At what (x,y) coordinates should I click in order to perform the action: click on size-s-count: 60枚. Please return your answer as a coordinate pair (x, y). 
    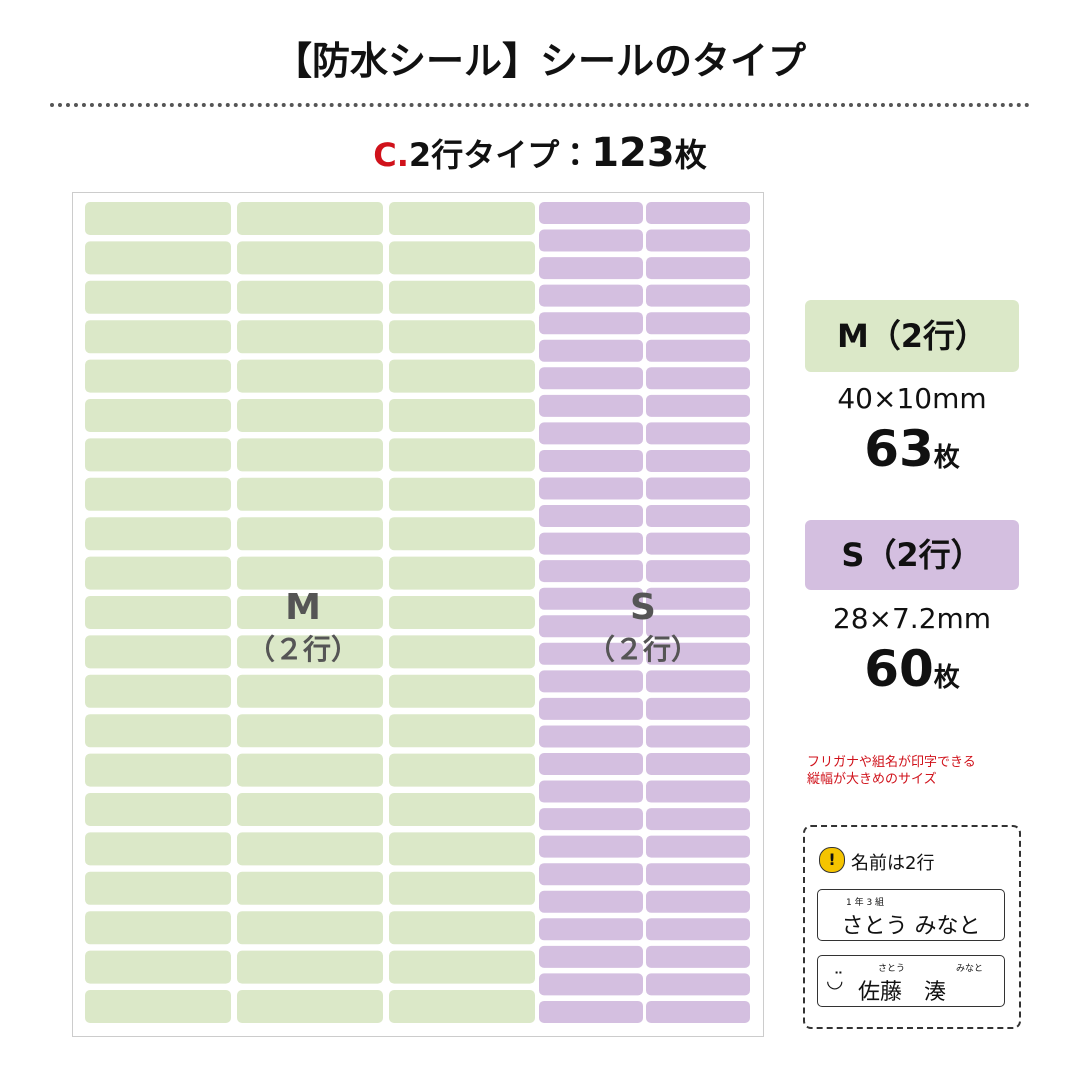
    Looking at the image, I should click on (912, 669).